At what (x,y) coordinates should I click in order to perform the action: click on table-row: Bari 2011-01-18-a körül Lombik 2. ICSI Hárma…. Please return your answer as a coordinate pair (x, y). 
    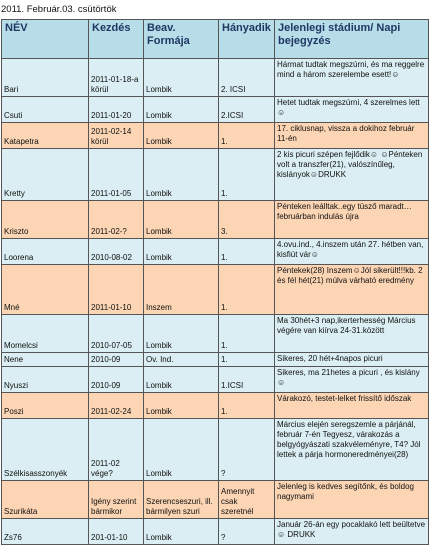
    Looking at the image, I should click on (215, 77).